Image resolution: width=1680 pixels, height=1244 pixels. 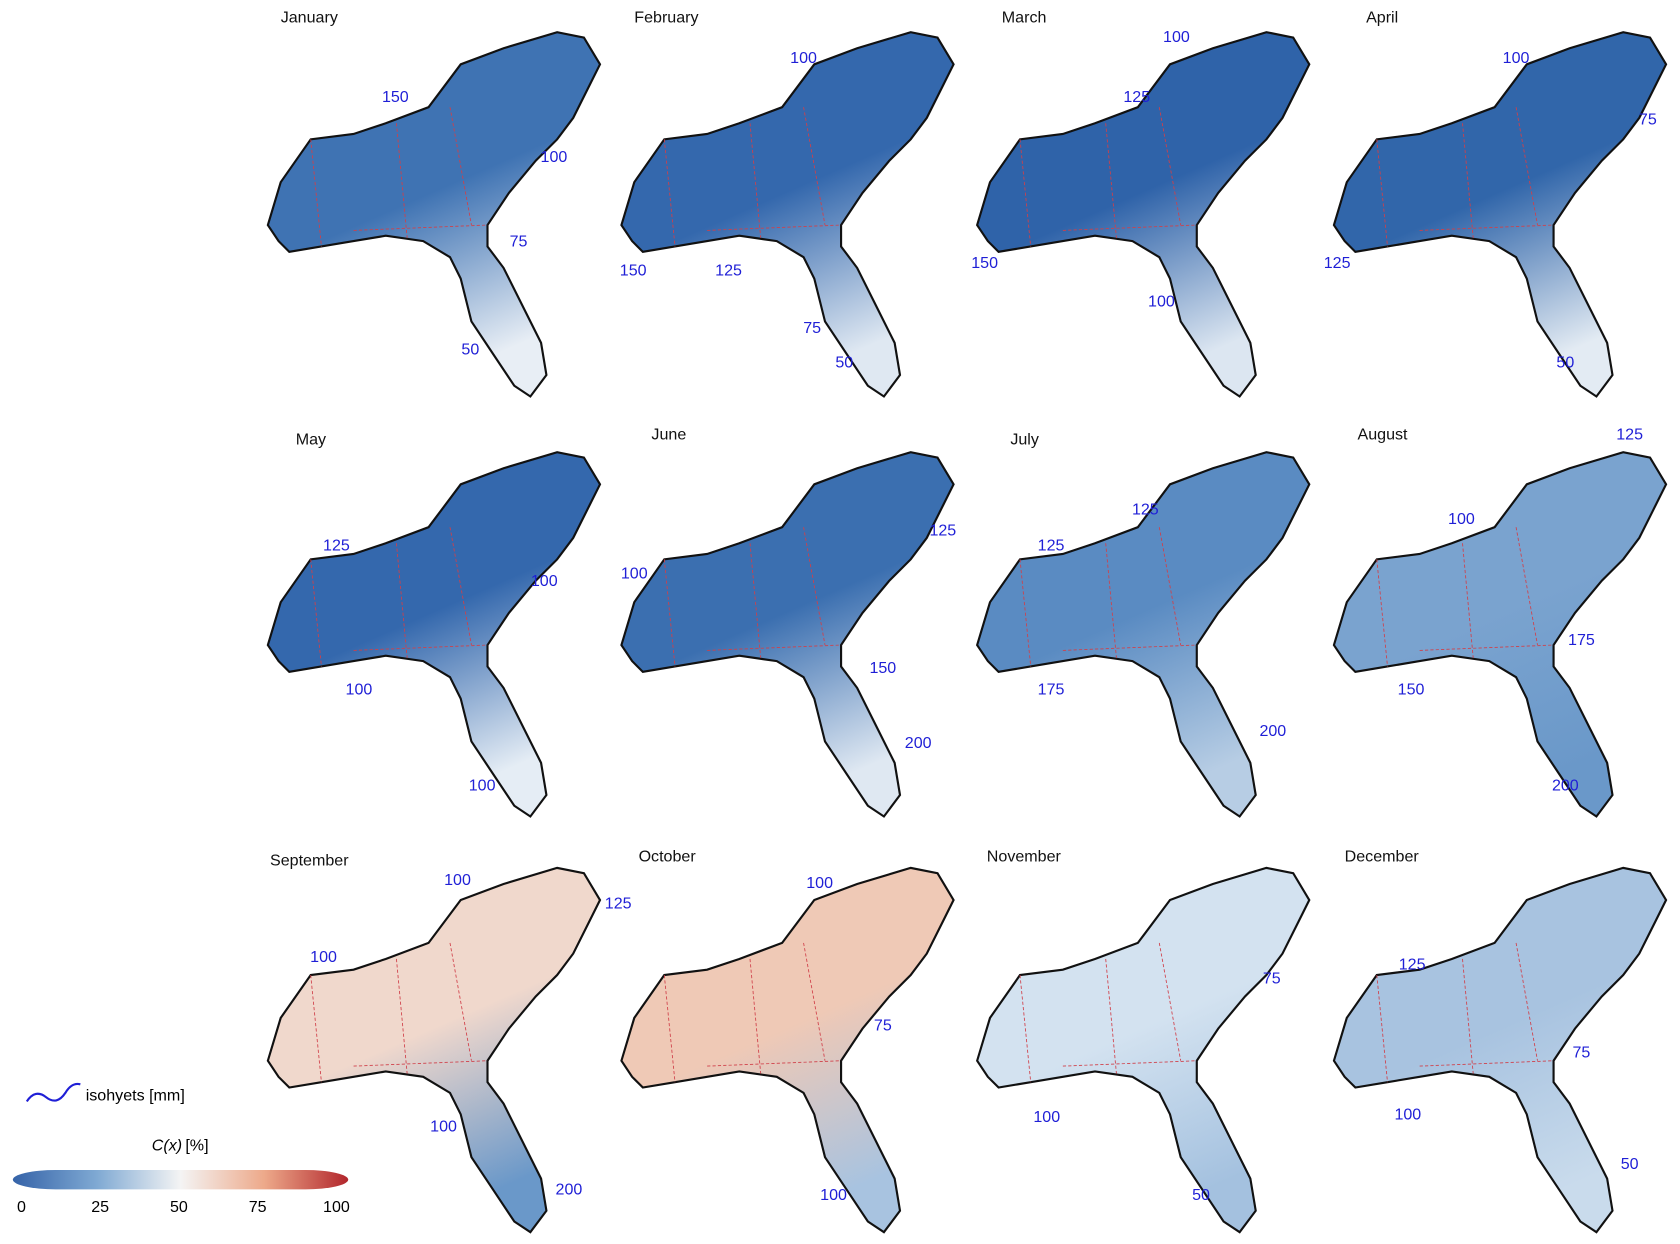 I want to click on month-title: April, so click(x=1382, y=17).